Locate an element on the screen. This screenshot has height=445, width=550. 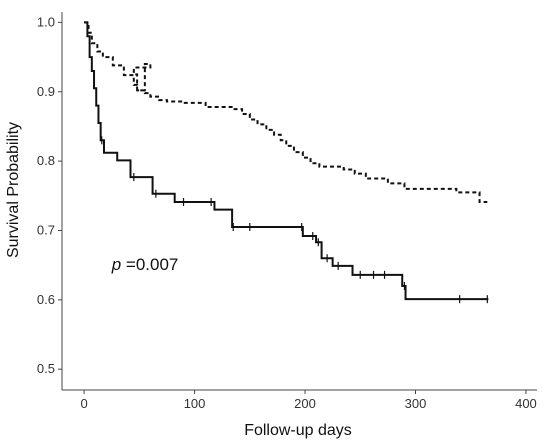
x-axis-title: Follow-up days is located at coordinates (298, 430).